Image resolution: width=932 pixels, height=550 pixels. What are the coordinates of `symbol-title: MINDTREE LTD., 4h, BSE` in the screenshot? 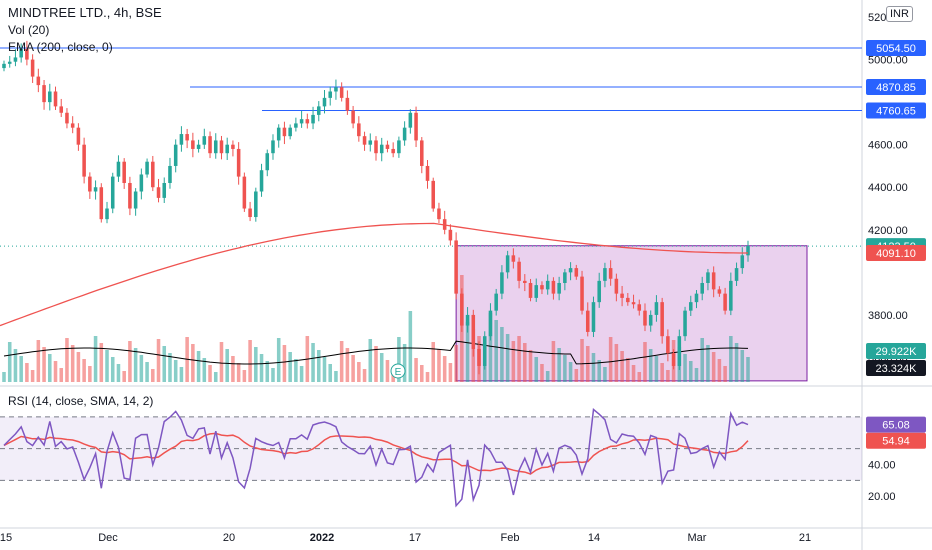 It's located at (85, 12).